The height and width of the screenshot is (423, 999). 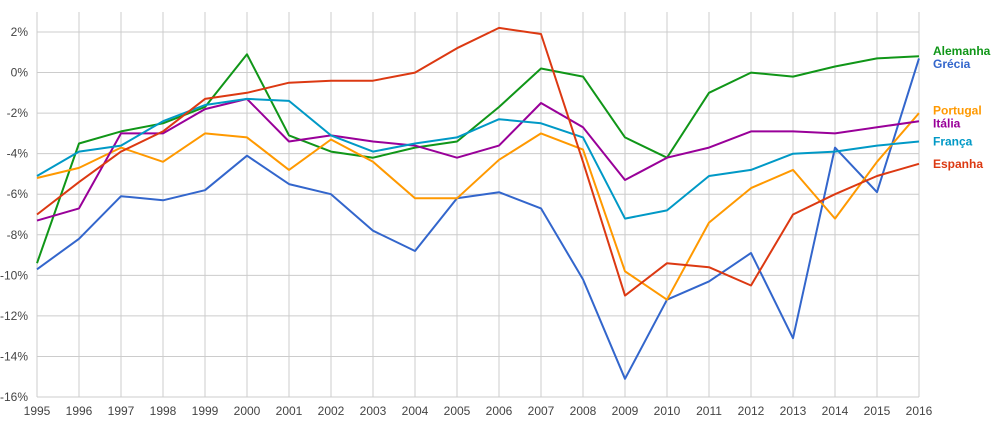 I want to click on x-tick-label: 2013, so click(x=793, y=411).